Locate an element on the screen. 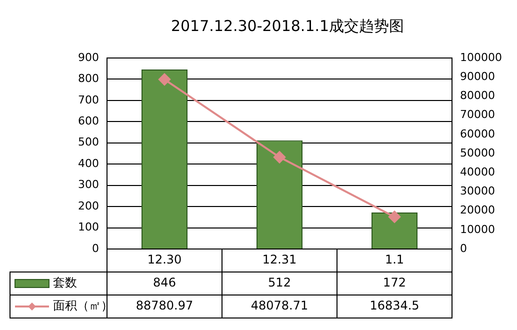 Image resolution: width=517 pixels, height=330 pixels. y2-tick-label: 30000 is located at coordinates (478, 191).